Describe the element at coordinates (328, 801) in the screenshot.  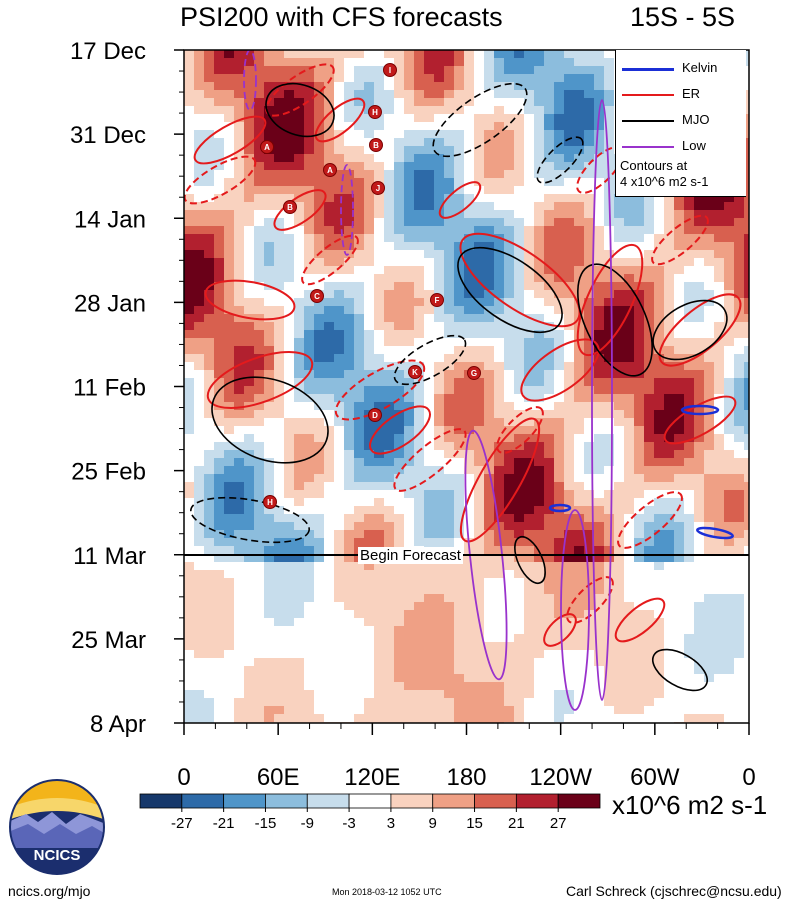
I see `colorbar-swatch` at that location.